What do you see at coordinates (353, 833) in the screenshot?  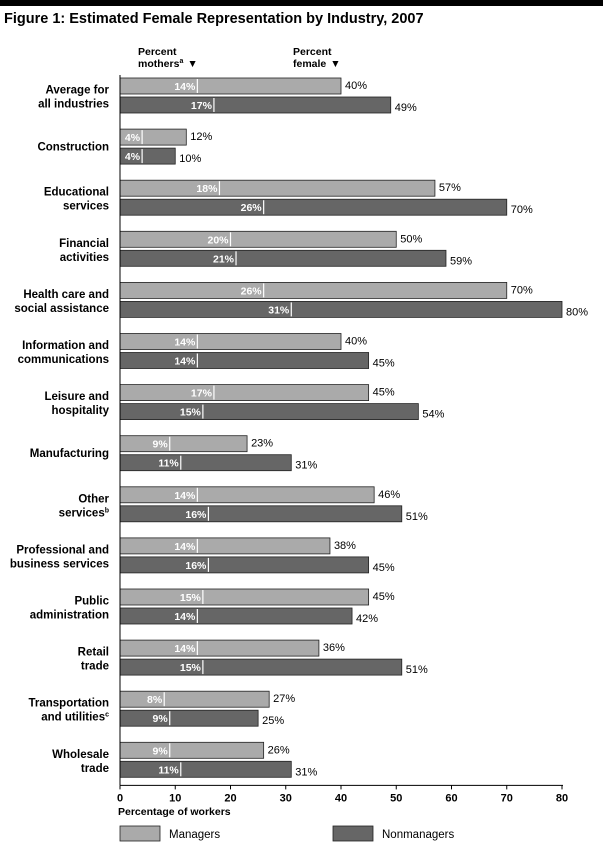 I see `legend-swatch-nonmanagers` at bounding box center [353, 833].